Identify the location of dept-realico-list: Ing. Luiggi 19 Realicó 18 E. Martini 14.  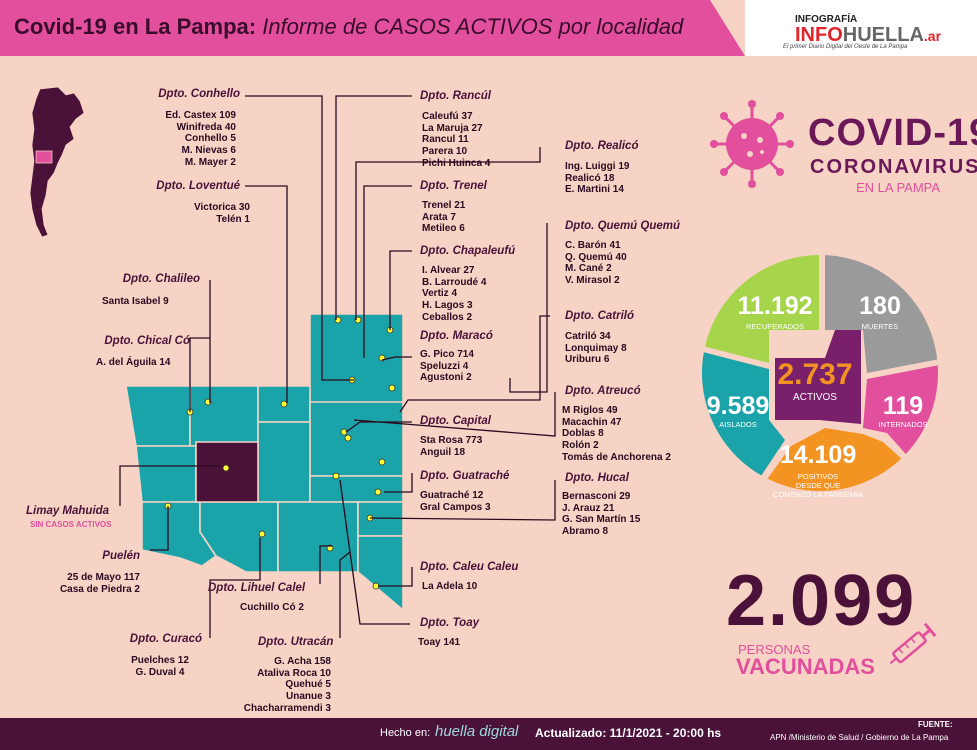
(597, 178).